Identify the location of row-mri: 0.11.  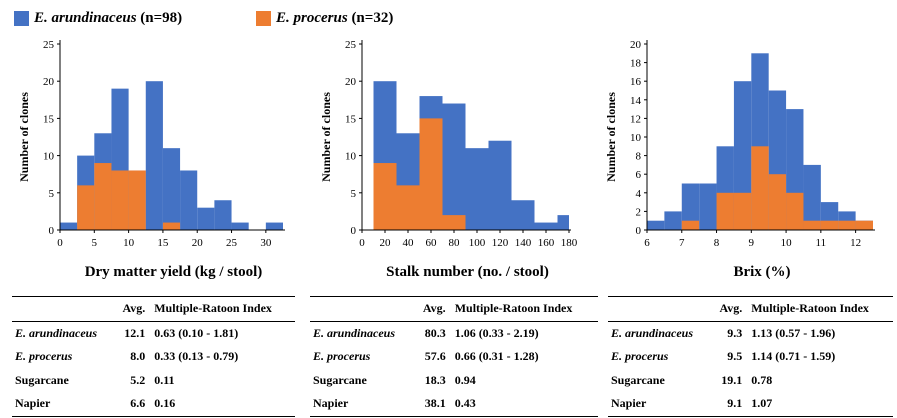
(164, 379).